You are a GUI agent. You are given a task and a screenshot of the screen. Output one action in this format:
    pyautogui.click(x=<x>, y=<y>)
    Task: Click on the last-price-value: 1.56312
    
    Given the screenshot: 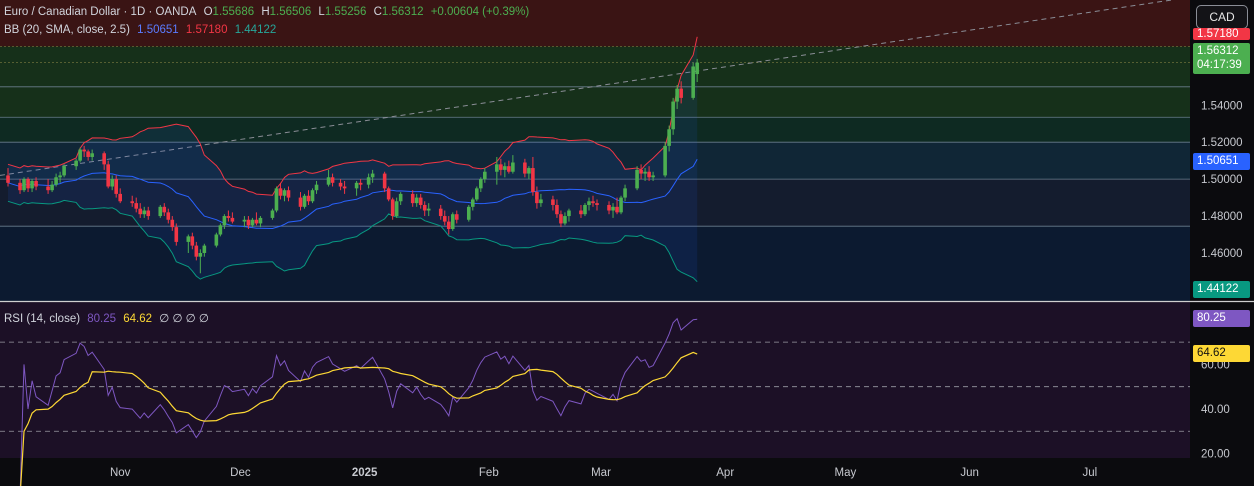 What is the action you would take?
    pyautogui.click(x=1218, y=51)
    